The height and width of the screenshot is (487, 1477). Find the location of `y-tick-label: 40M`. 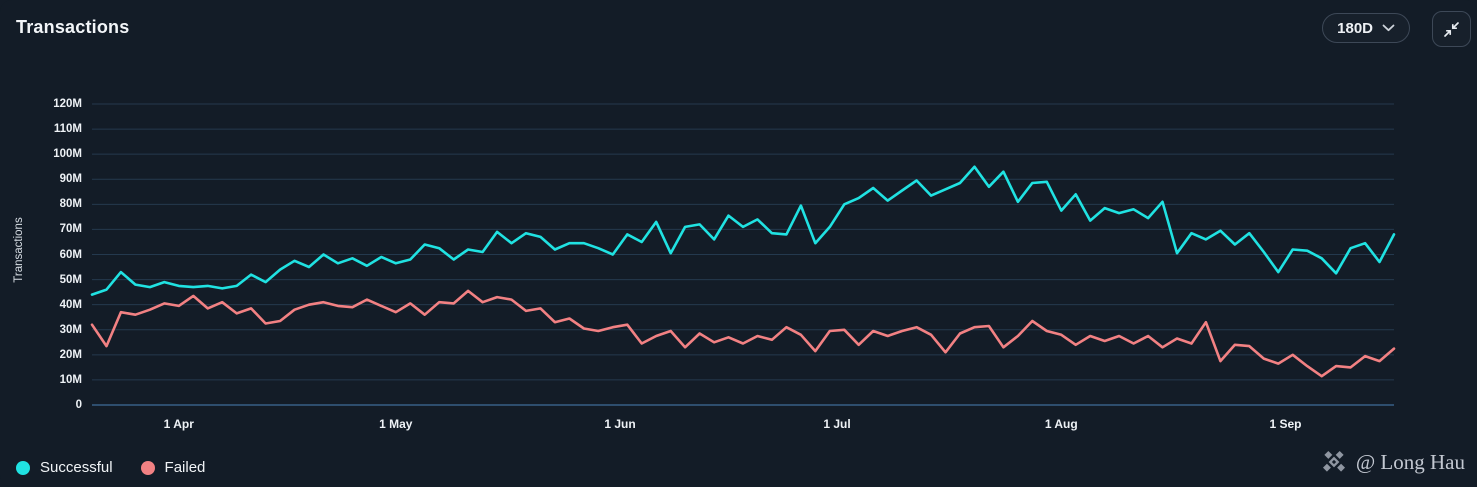

y-tick-label: 40M is located at coordinates (70, 304).